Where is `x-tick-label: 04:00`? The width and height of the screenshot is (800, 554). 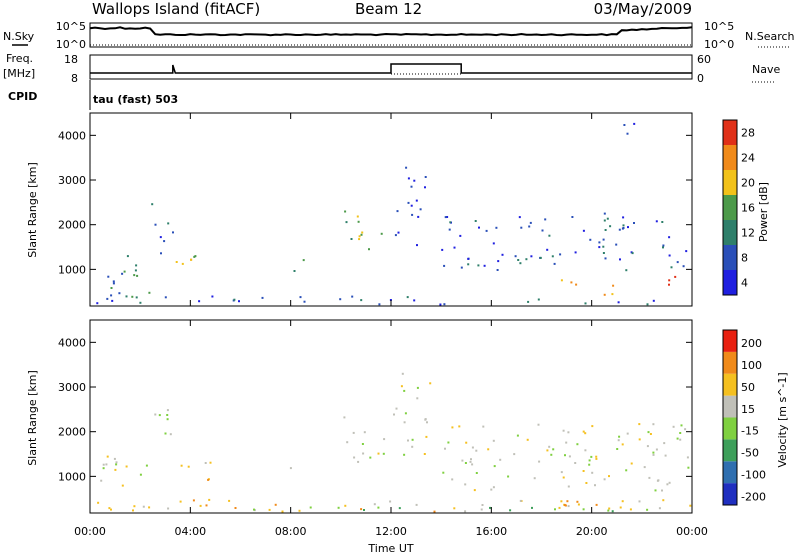 x-tick-label: 04:00 is located at coordinates (190, 531).